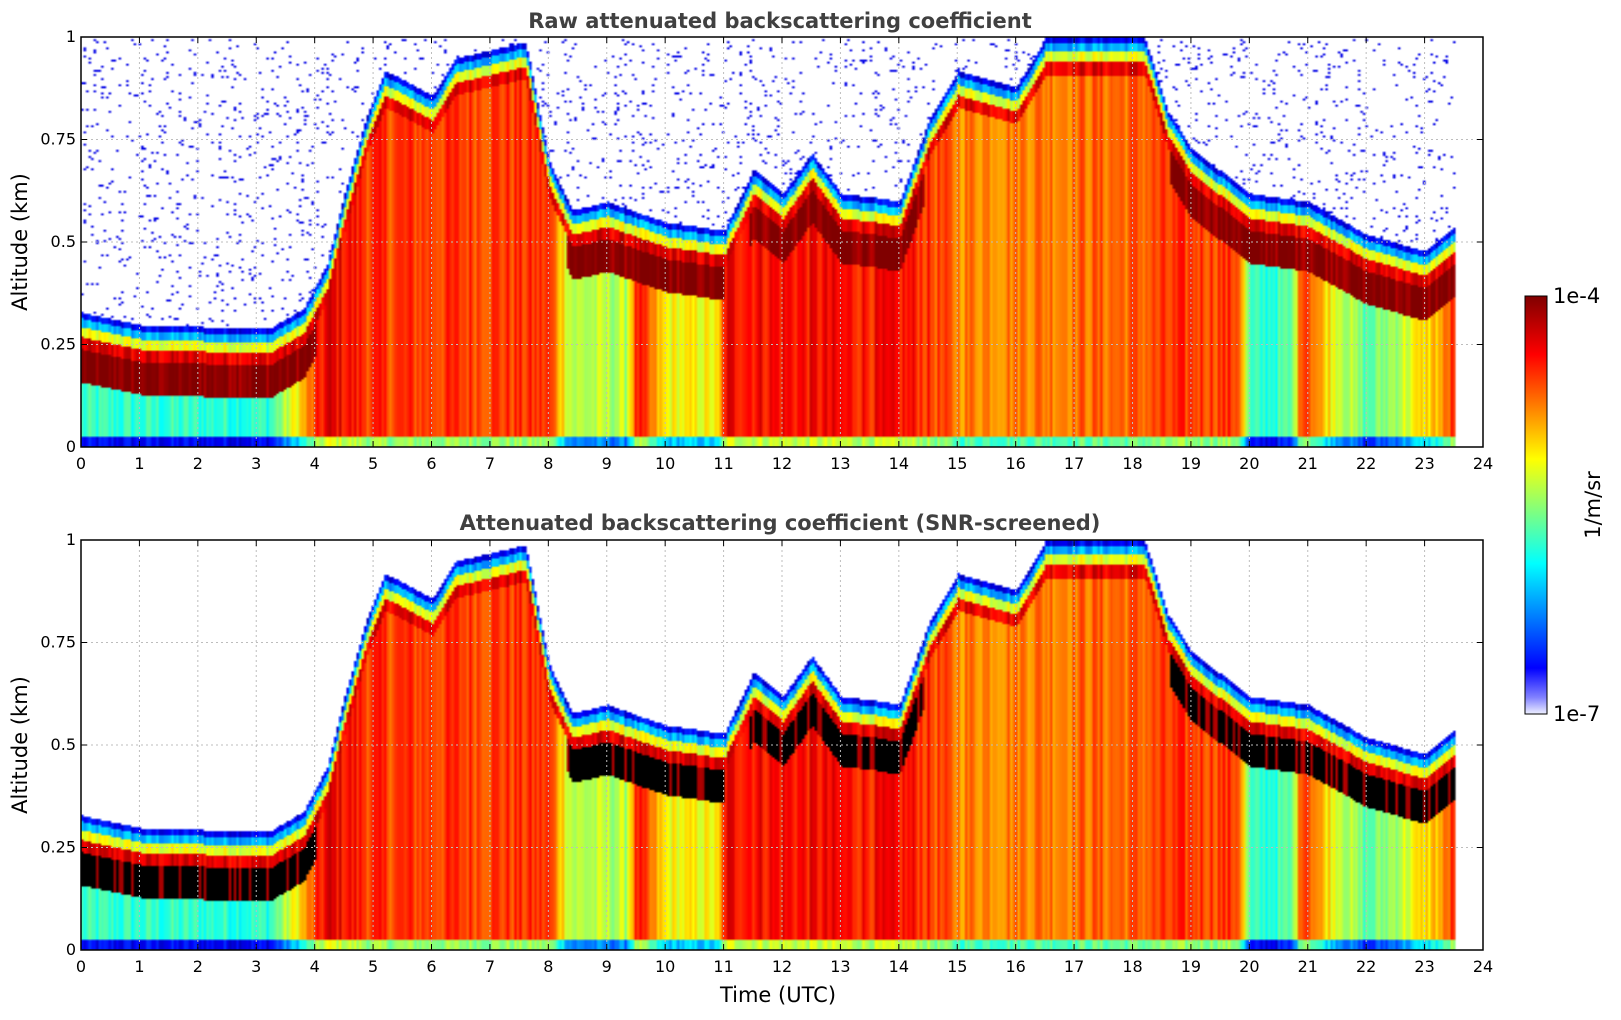 The image size is (1621, 1020). What do you see at coordinates (1536, 505) in the screenshot?
I see `colorbar-gradient` at bounding box center [1536, 505].